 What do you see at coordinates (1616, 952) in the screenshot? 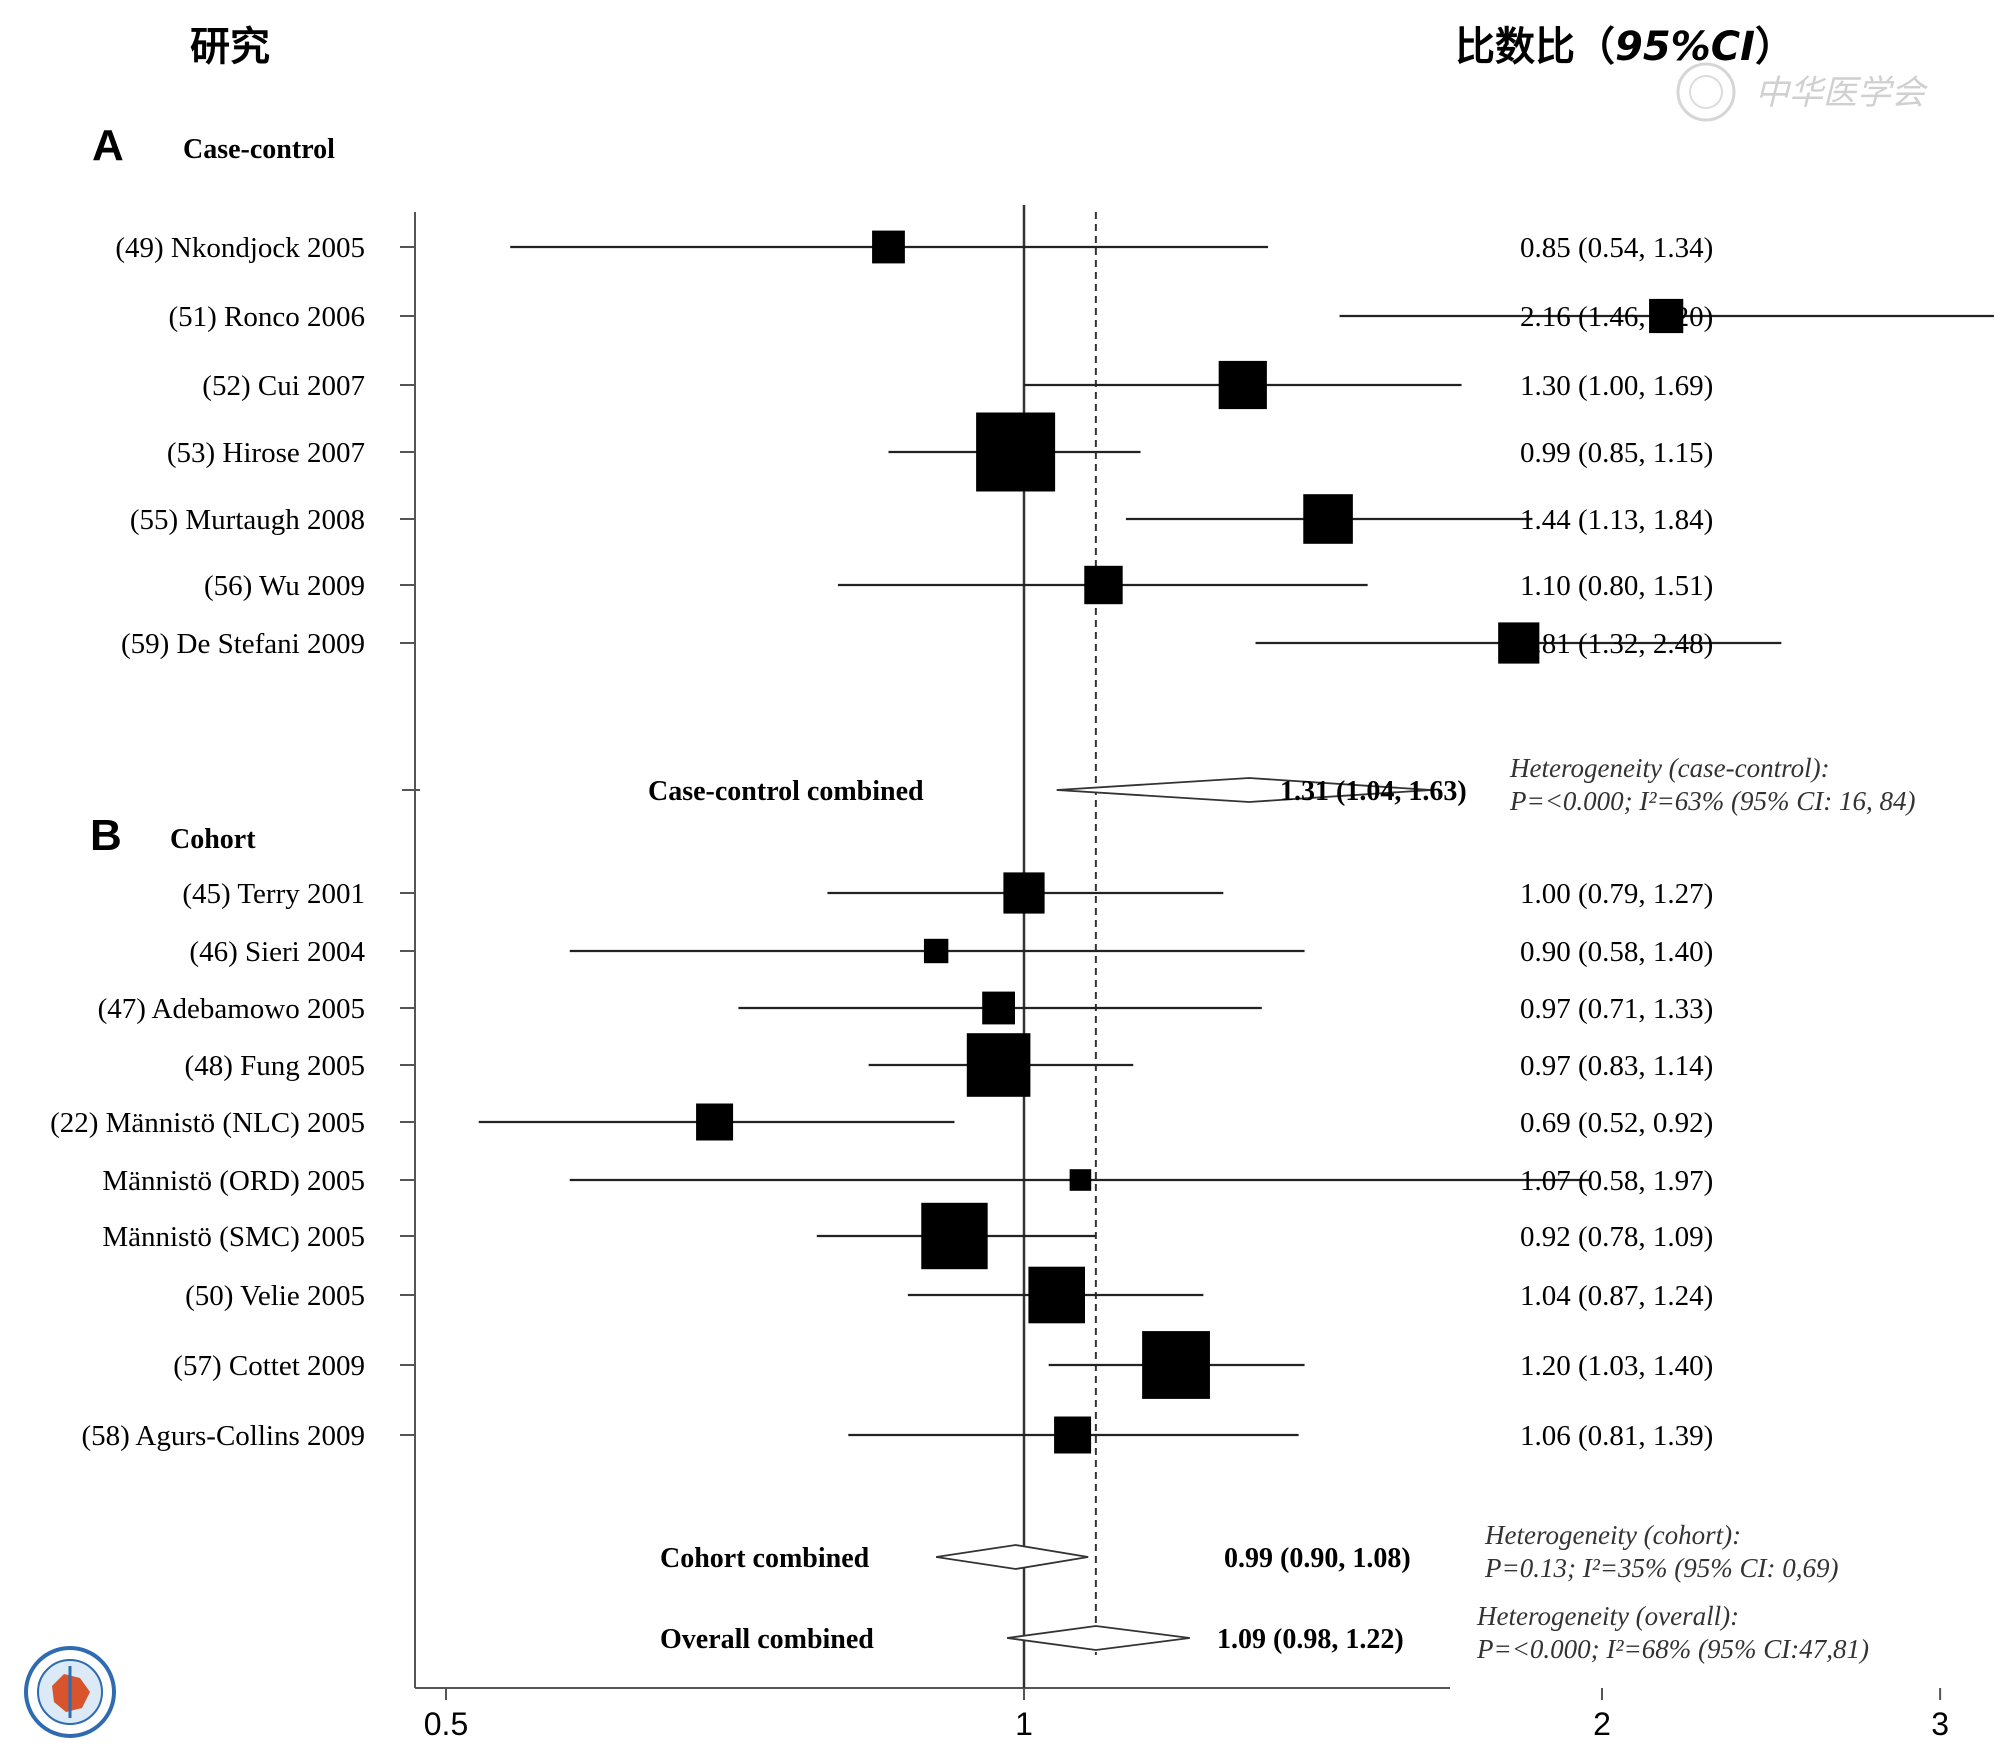
I see `odds-ratio-ci-value: 0.90 (0.58, 1.40)` at bounding box center [1616, 952].